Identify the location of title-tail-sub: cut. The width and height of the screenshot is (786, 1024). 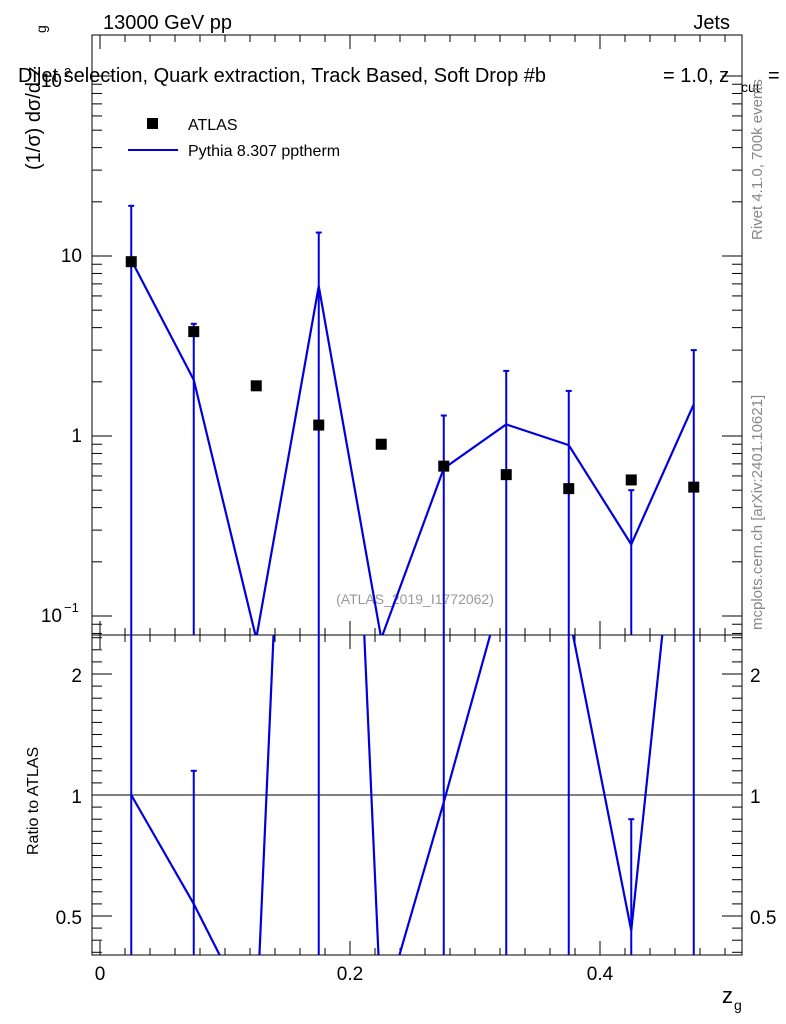
(750, 87).